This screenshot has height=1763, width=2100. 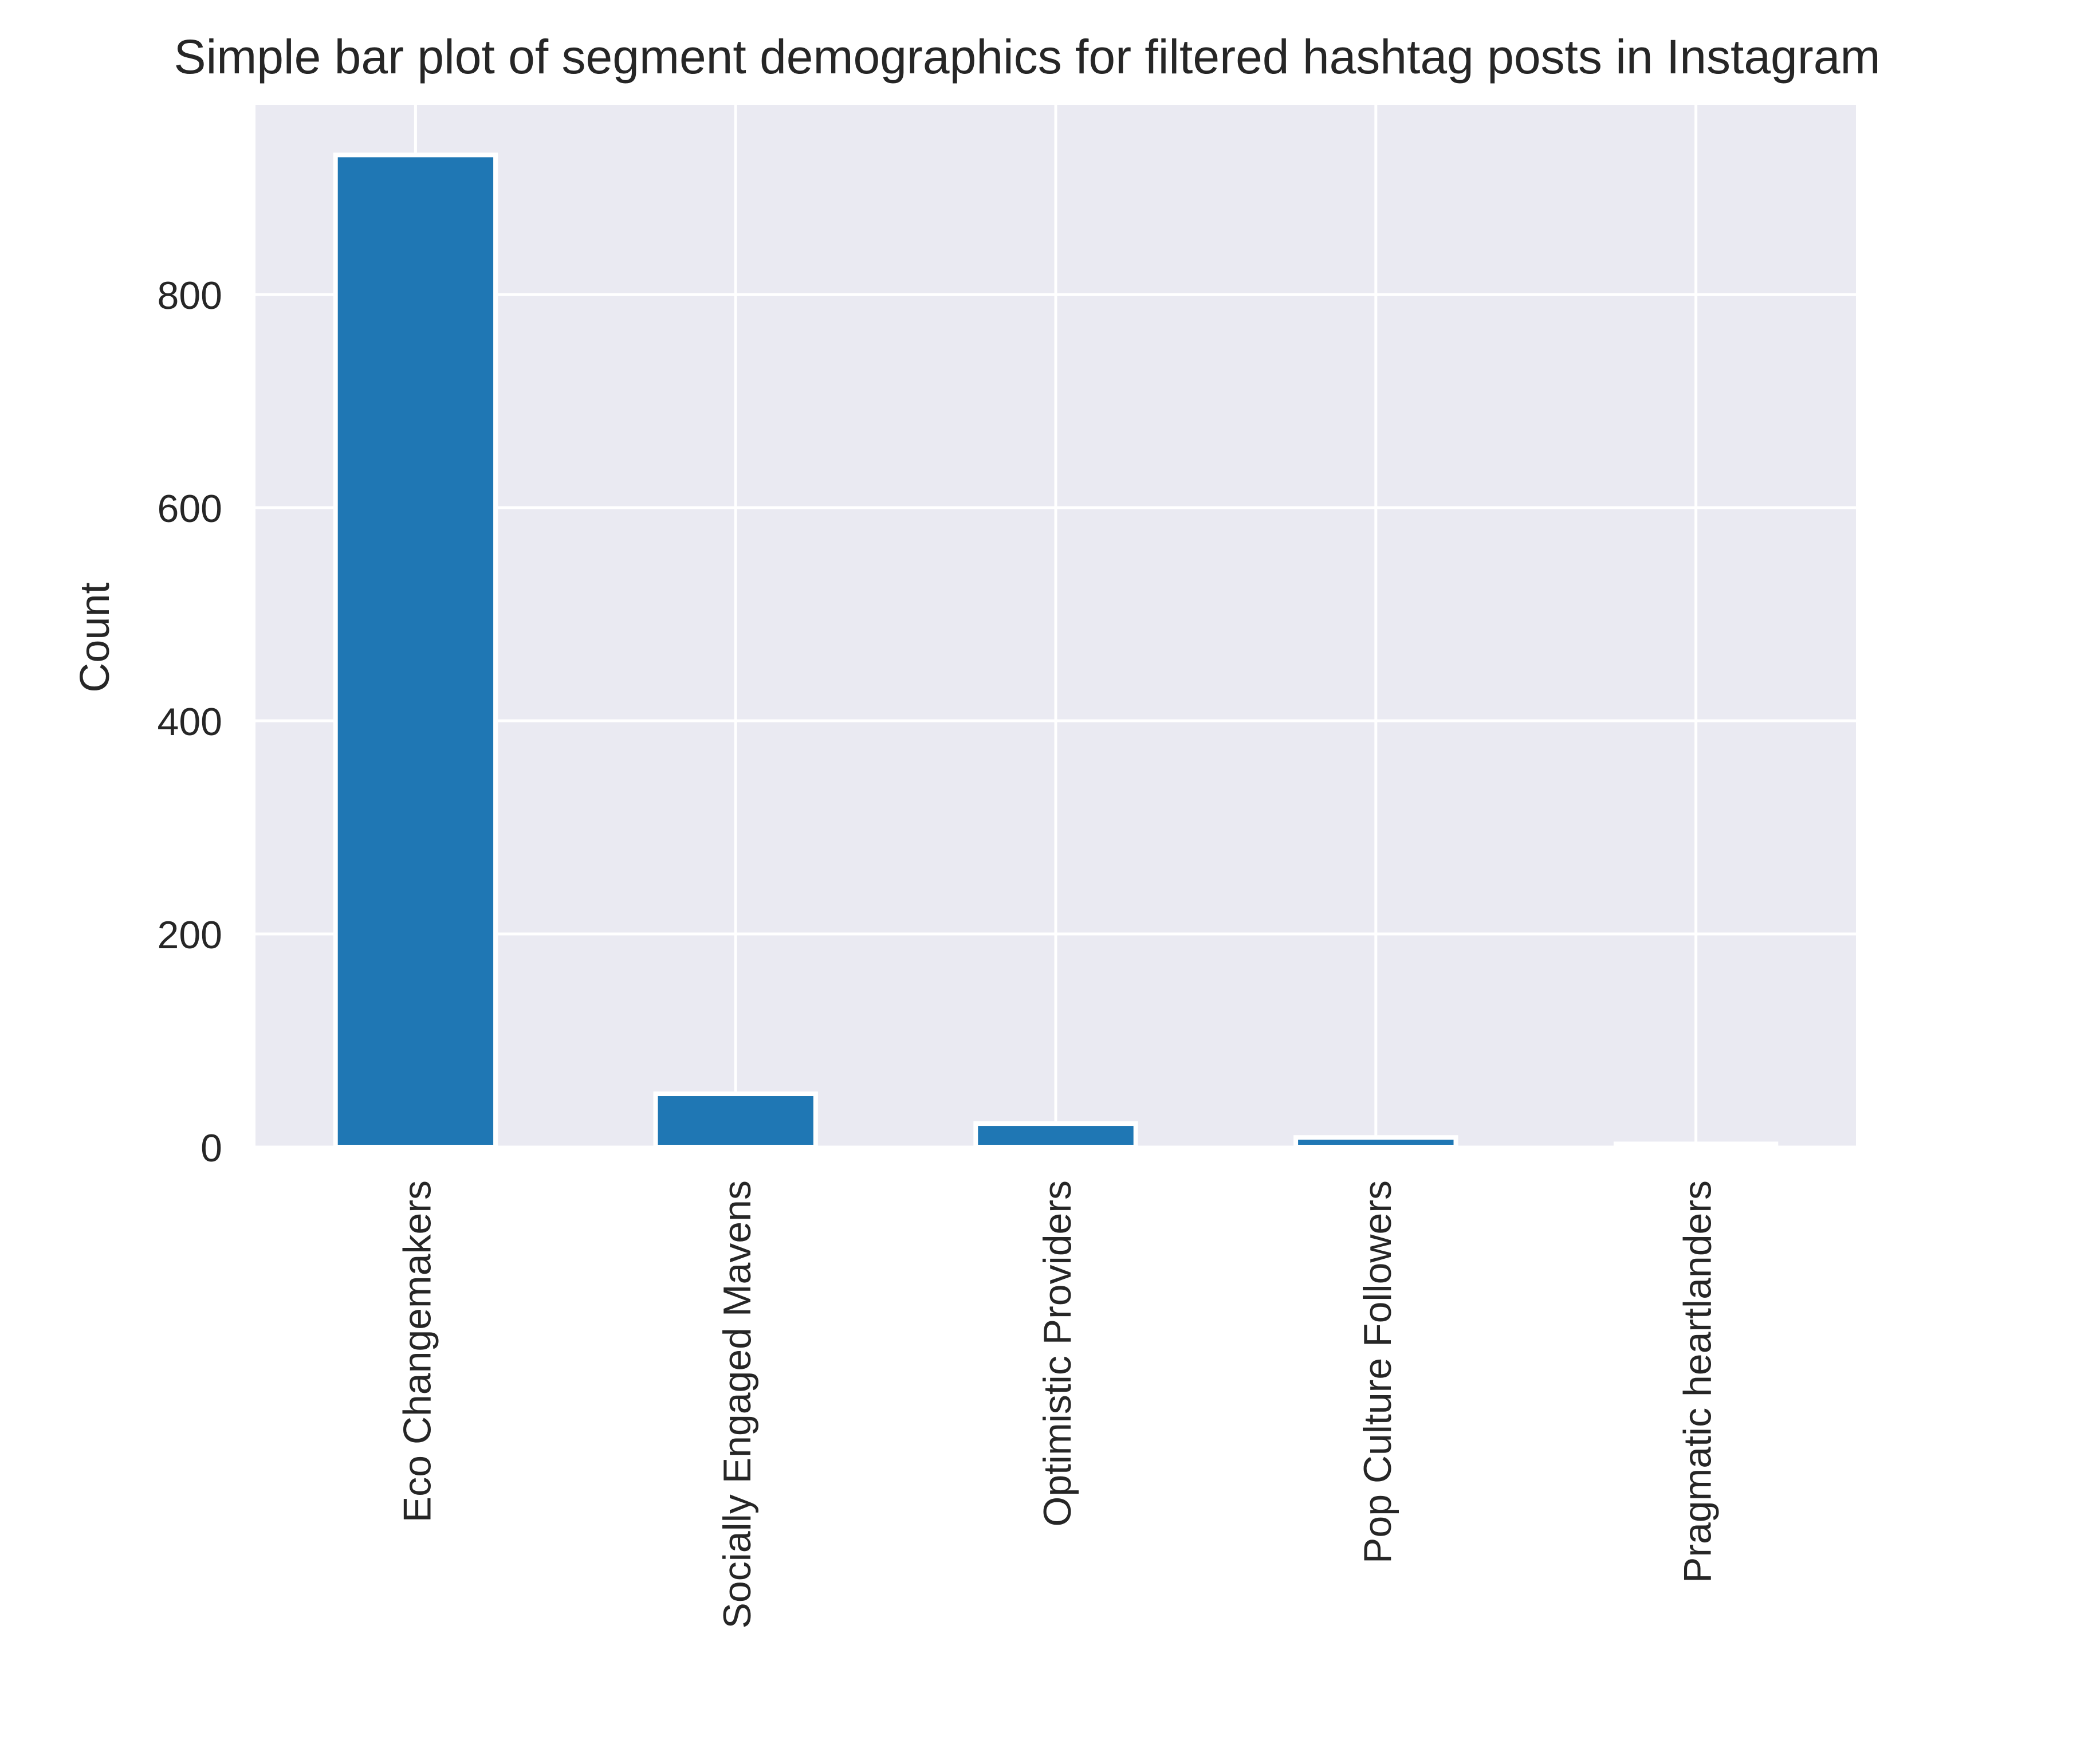 What do you see at coordinates (190, 295) in the screenshot?
I see `y-tick-label: 800` at bounding box center [190, 295].